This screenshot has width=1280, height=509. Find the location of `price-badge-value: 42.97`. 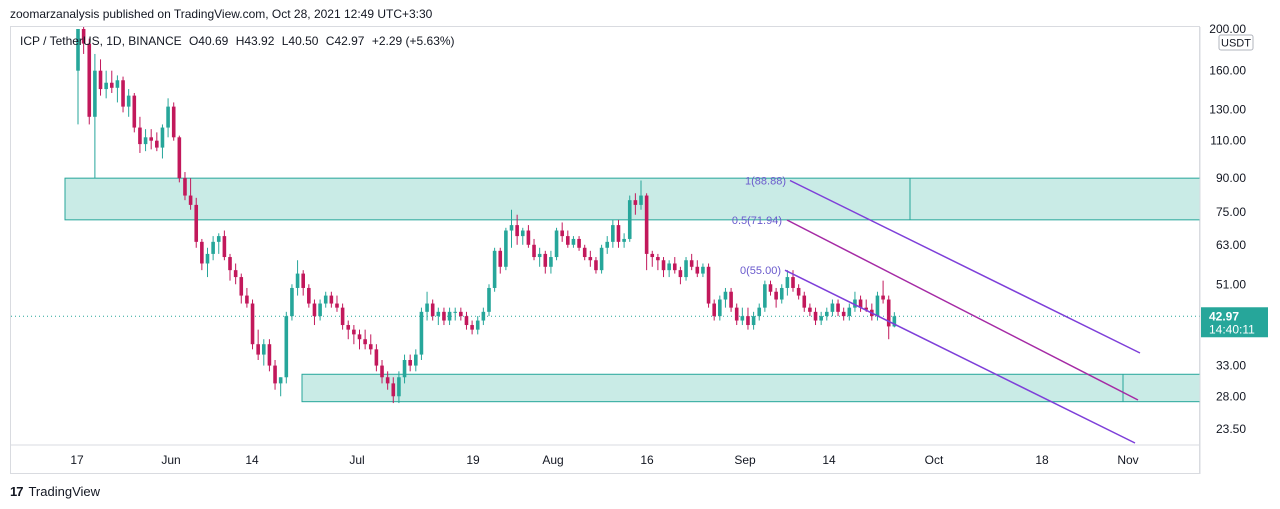

price-badge-value: 42.97 is located at coordinates (1224, 316).